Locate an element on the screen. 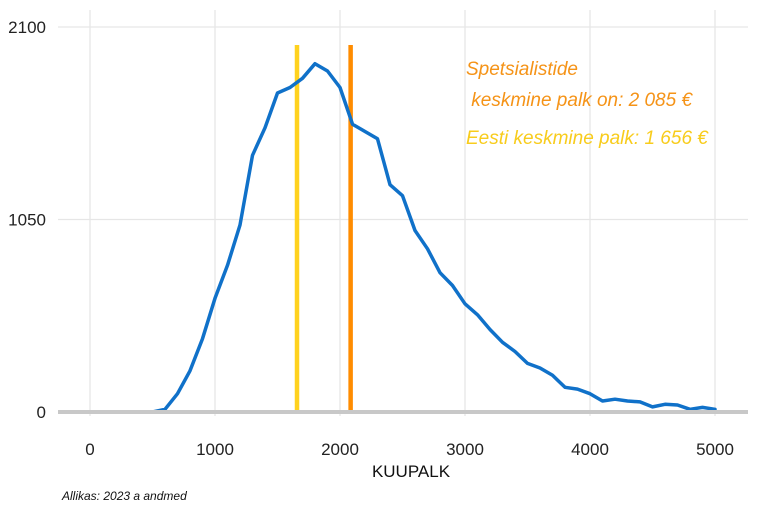 Image resolution: width=768 pixels, height=512 pixels. annotation-estonia-average: Eesti keskmine palk: 1 656 € is located at coordinates (587, 138).